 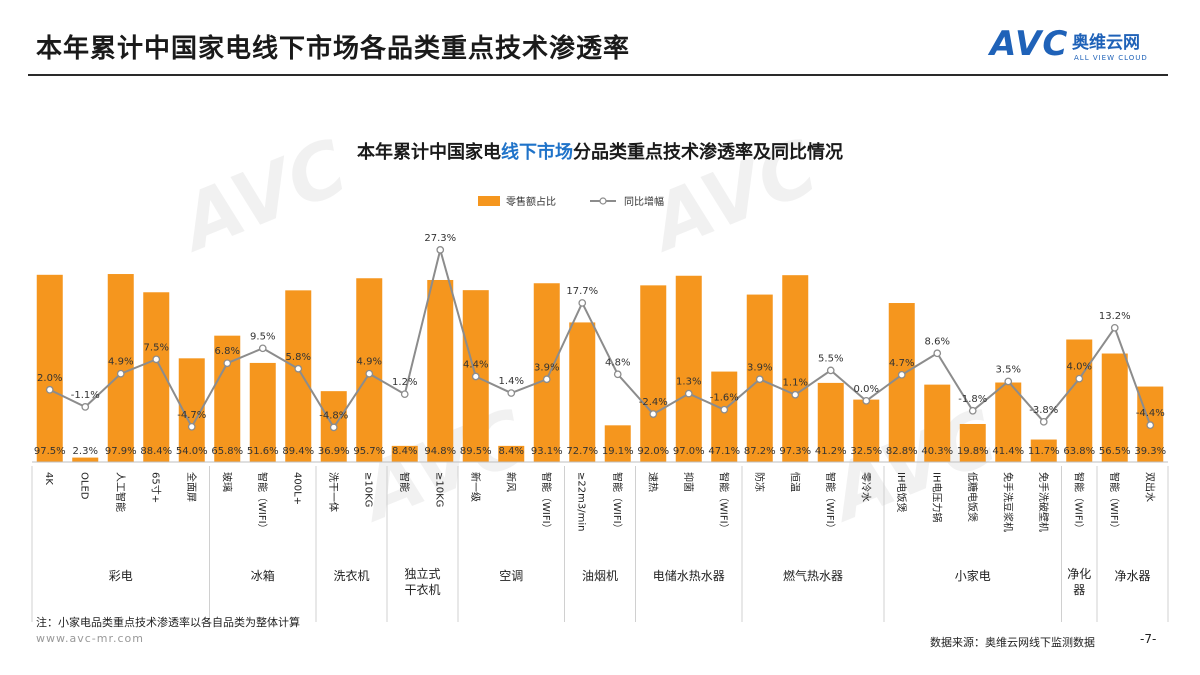 I want to click on category-label: 玻璃, so click(x=226, y=482).